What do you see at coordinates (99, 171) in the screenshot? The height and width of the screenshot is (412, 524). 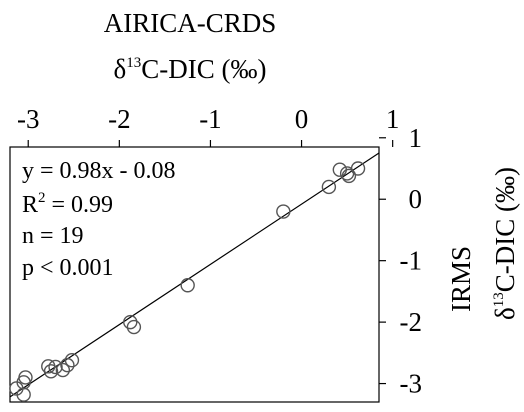 I see `equation-label: y = 0.98x - 0.08` at bounding box center [99, 171].